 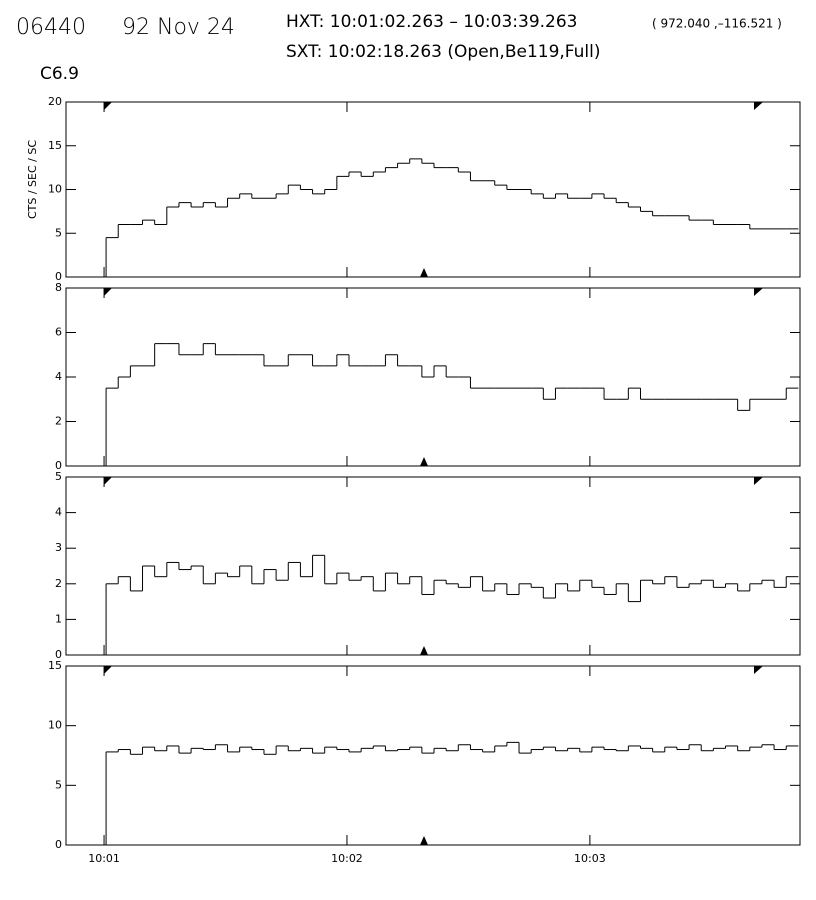 I want to click on y-tick-label: 6, so click(x=58, y=332).